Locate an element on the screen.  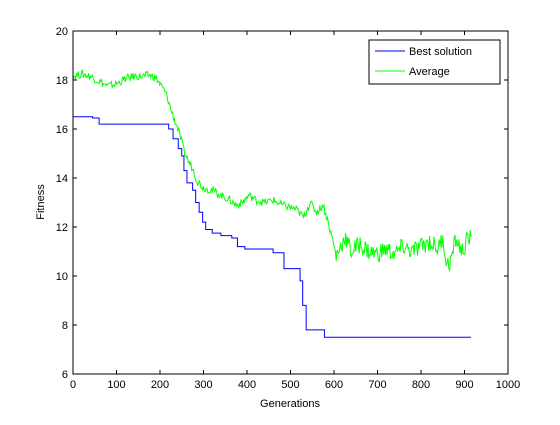
x-tick-label: 800 is located at coordinates (421, 385).